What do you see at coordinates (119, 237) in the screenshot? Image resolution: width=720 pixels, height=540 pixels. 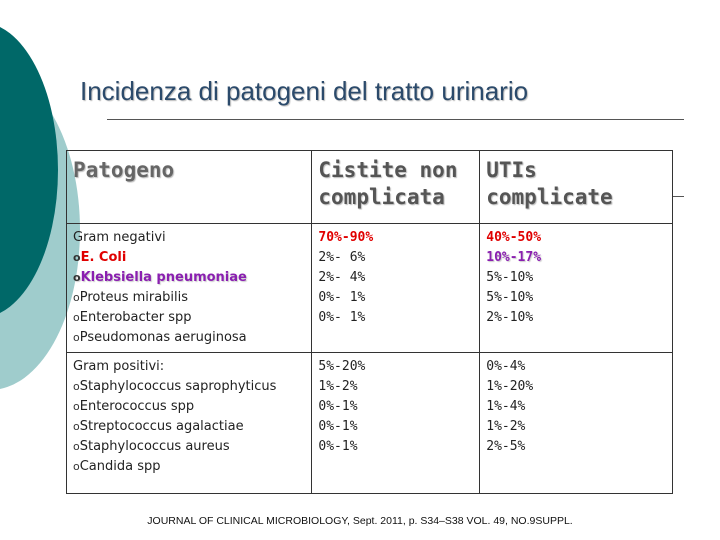 I see `group-label: Gram negativi` at bounding box center [119, 237].